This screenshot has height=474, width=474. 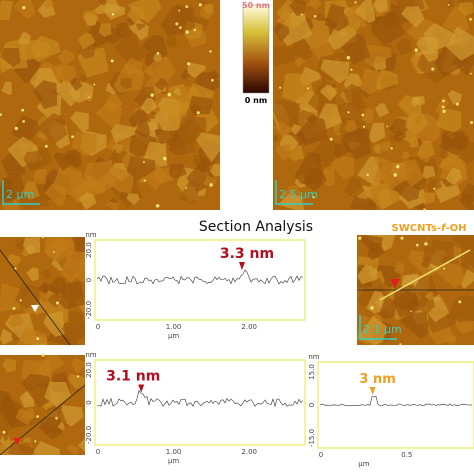 I want to click on x-tick-label: 0, so click(x=98, y=452).